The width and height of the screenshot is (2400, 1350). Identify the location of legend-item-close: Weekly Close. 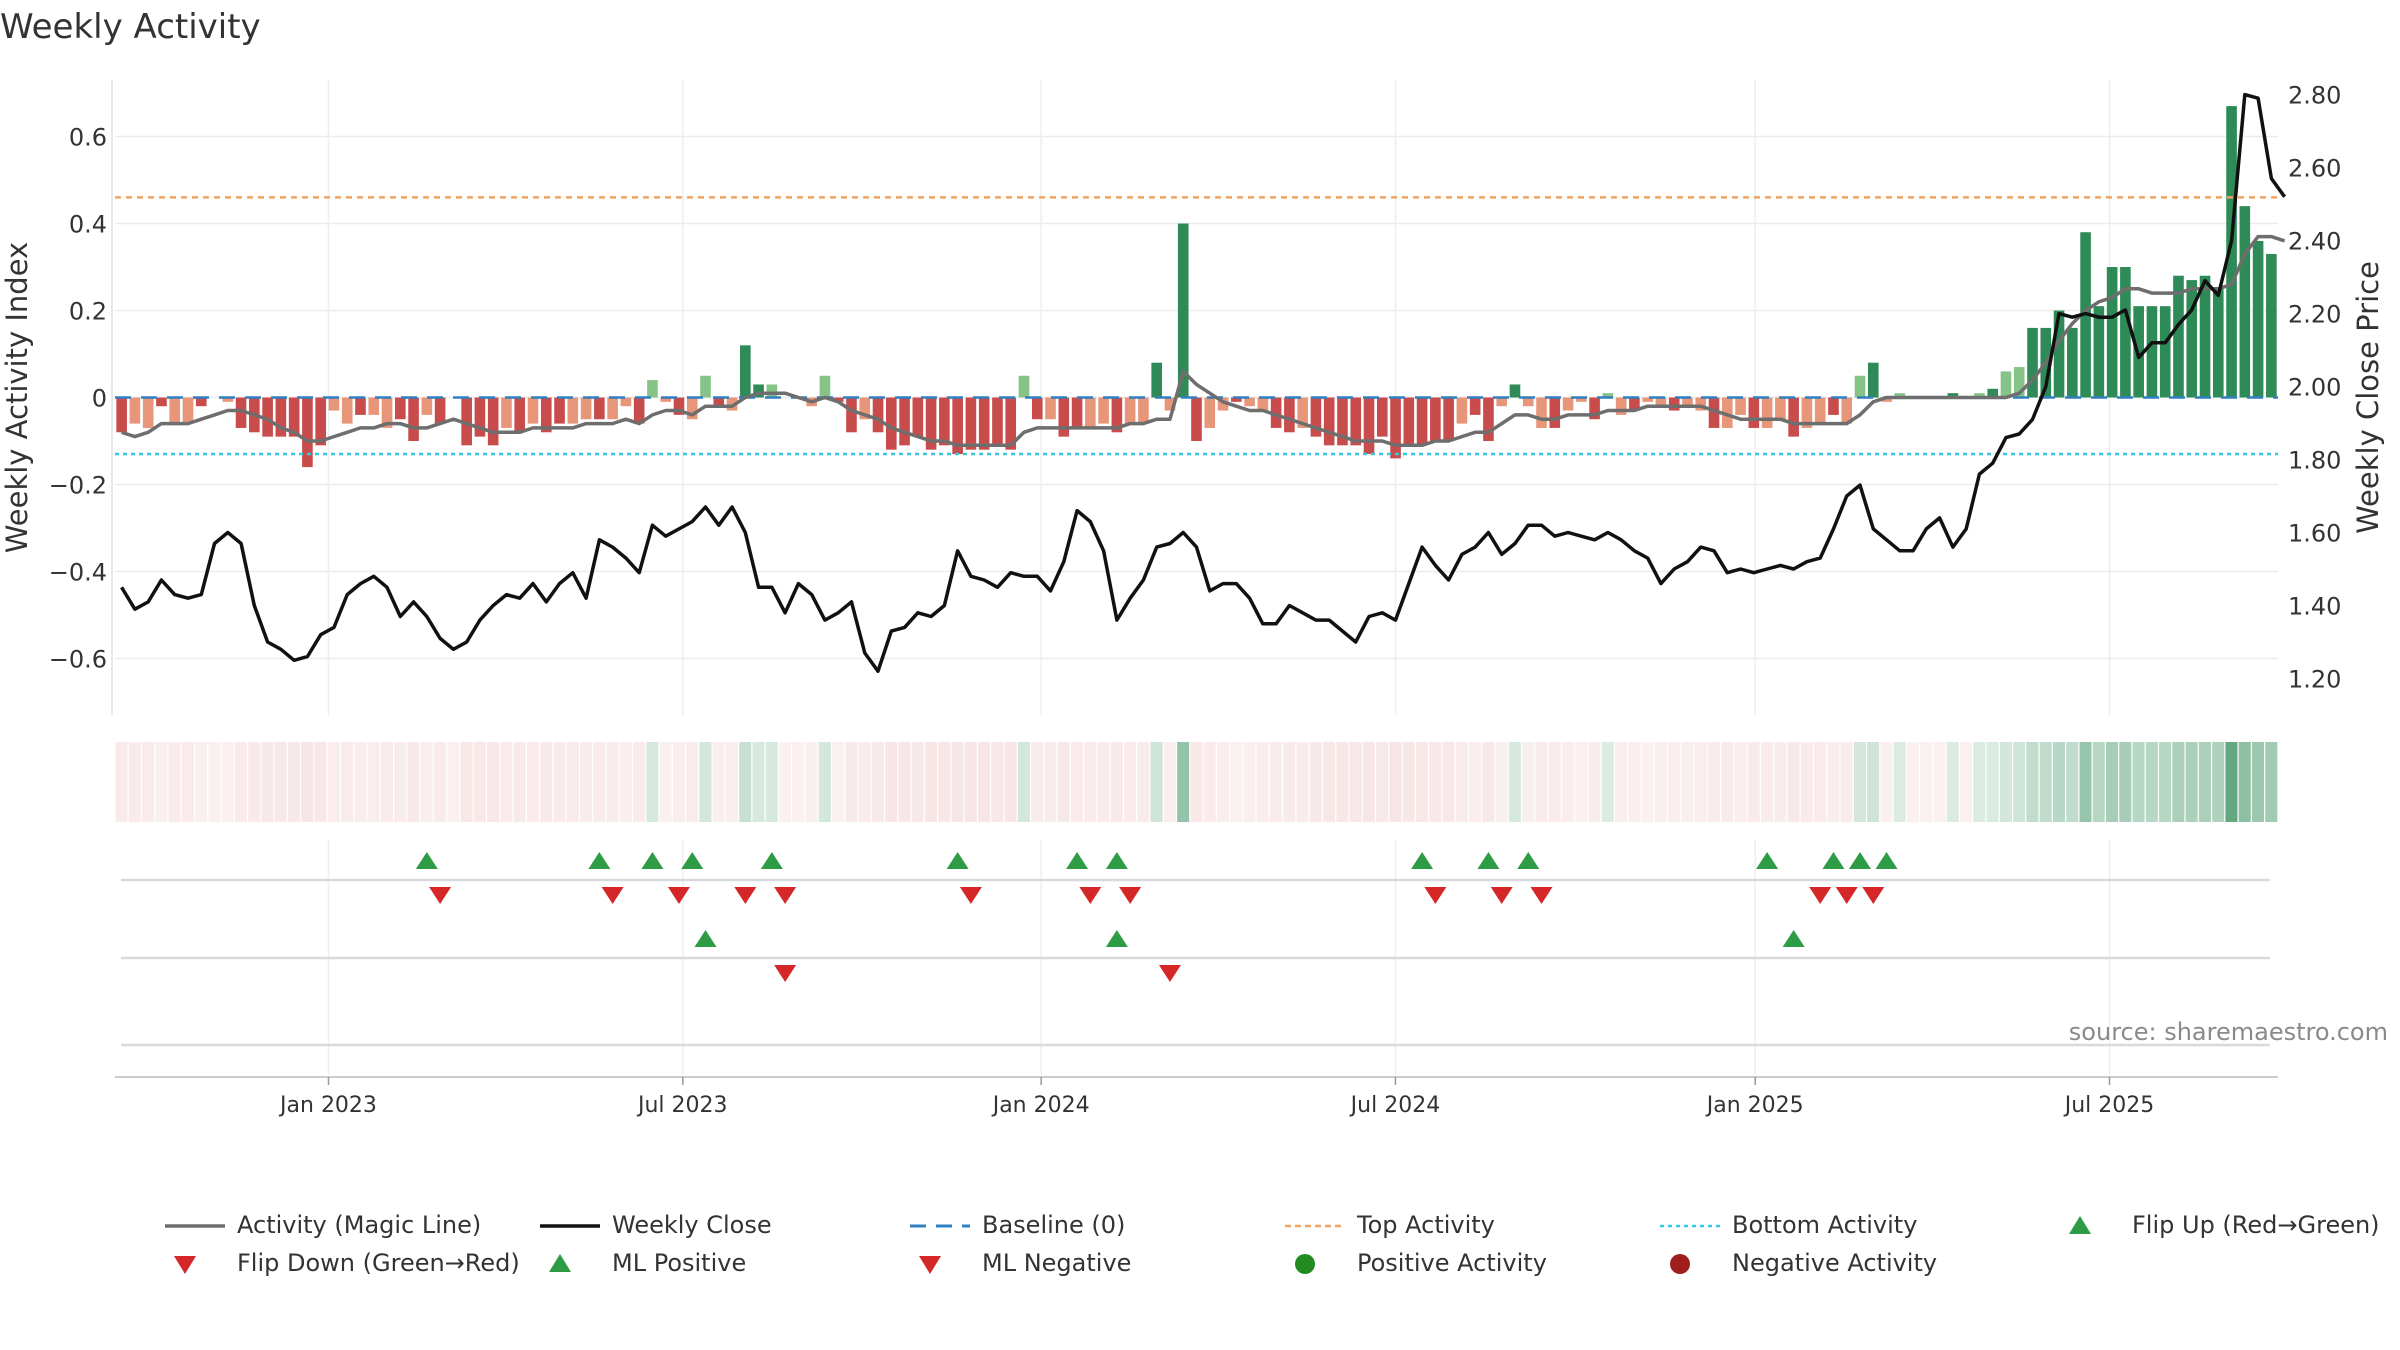
(656, 1225).